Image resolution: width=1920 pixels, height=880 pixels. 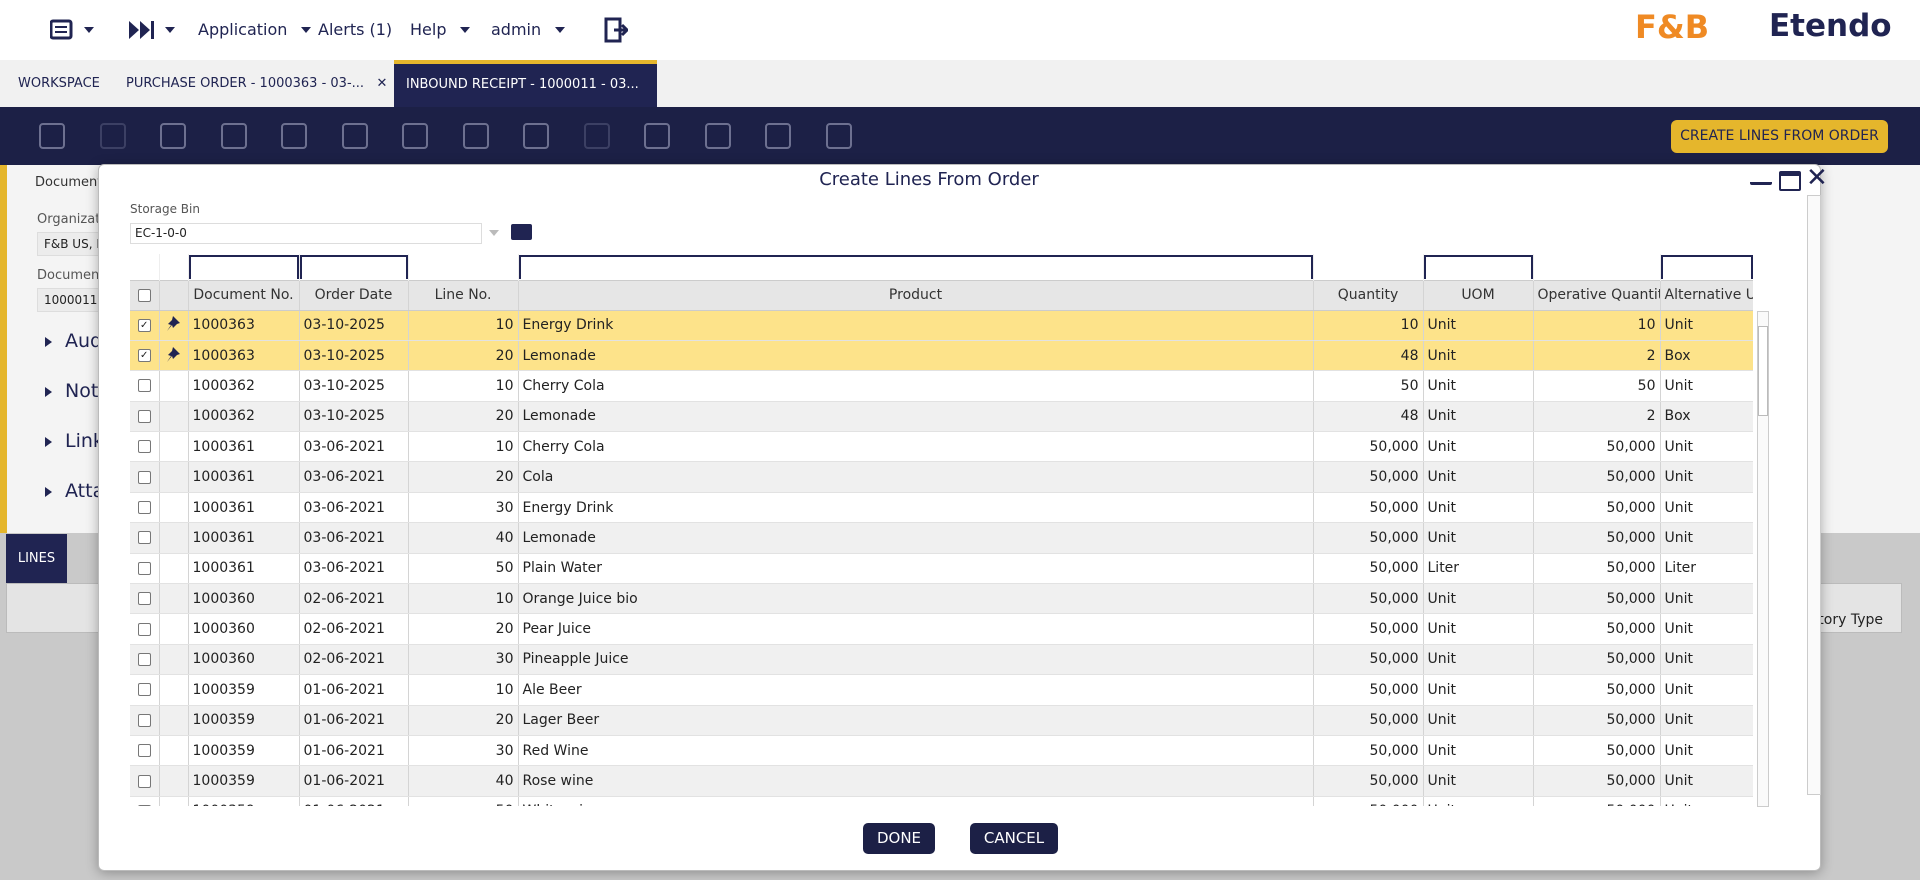 What do you see at coordinates (916, 295) in the screenshot?
I see `column-header: Product` at bounding box center [916, 295].